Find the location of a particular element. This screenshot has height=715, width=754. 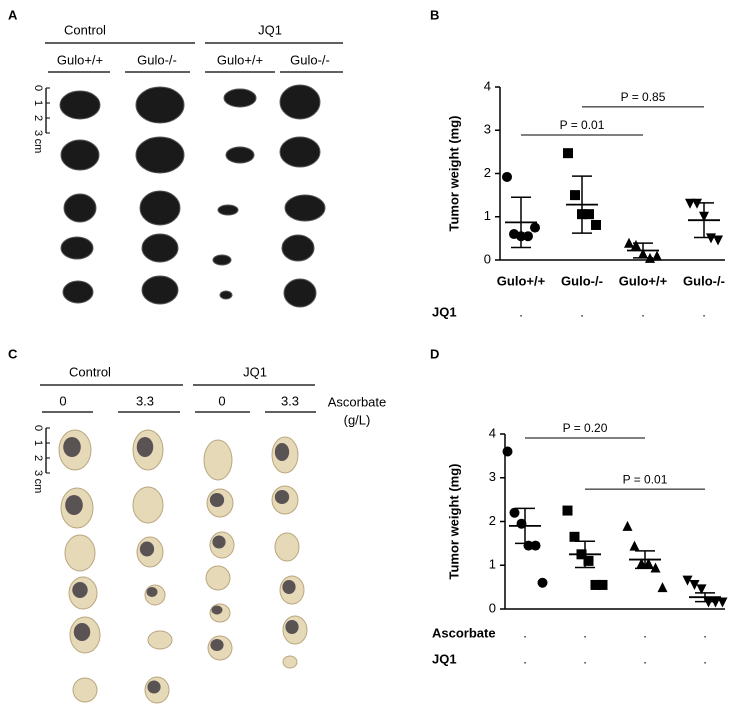

subheader: Gulo-/- is located at coordinates (310, 59).